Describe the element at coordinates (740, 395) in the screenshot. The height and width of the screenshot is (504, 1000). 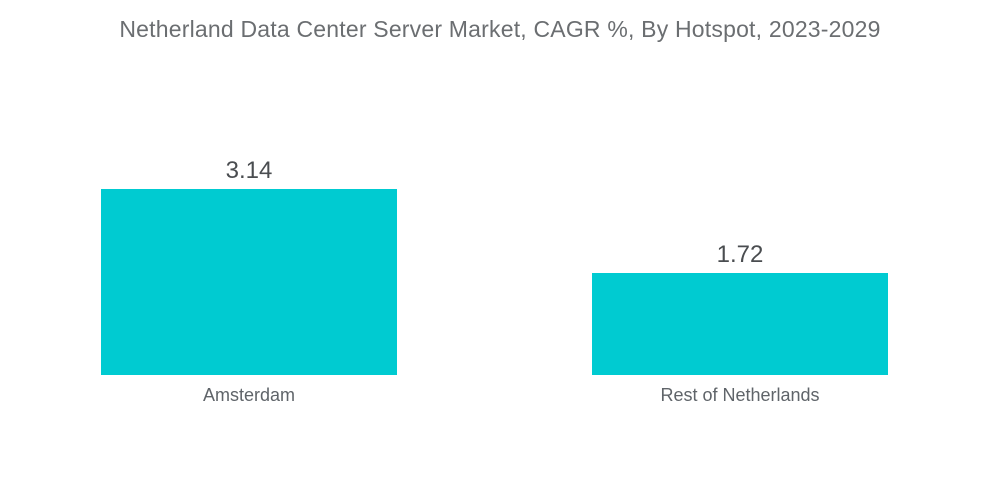
I see `category-label: Rest of Netherlands` at that location.